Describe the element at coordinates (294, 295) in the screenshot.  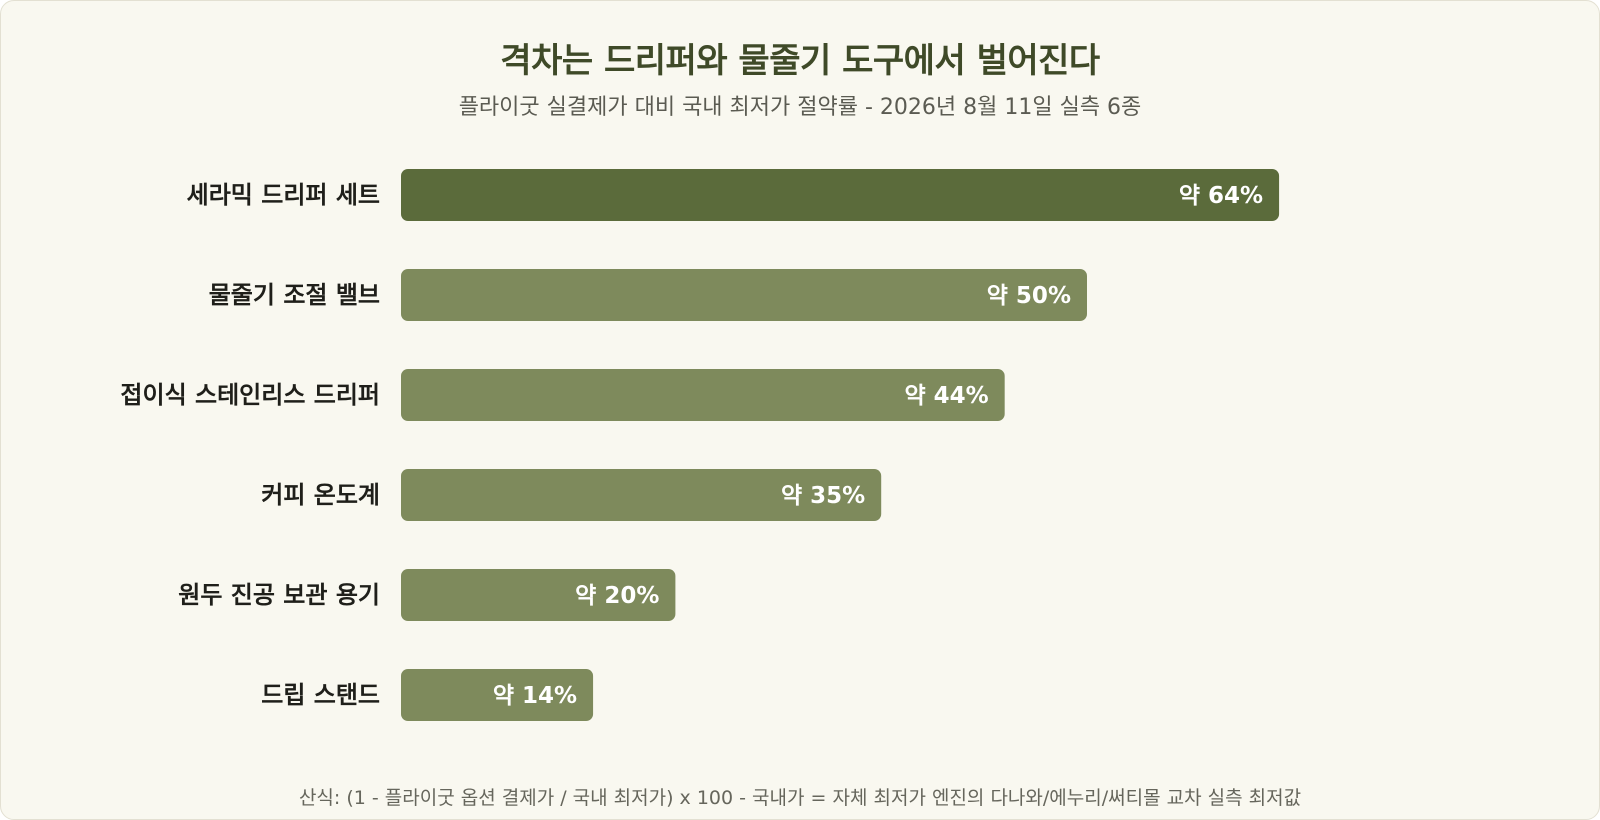
I see `category-label: 물줄기 조절 밸브` at that location.